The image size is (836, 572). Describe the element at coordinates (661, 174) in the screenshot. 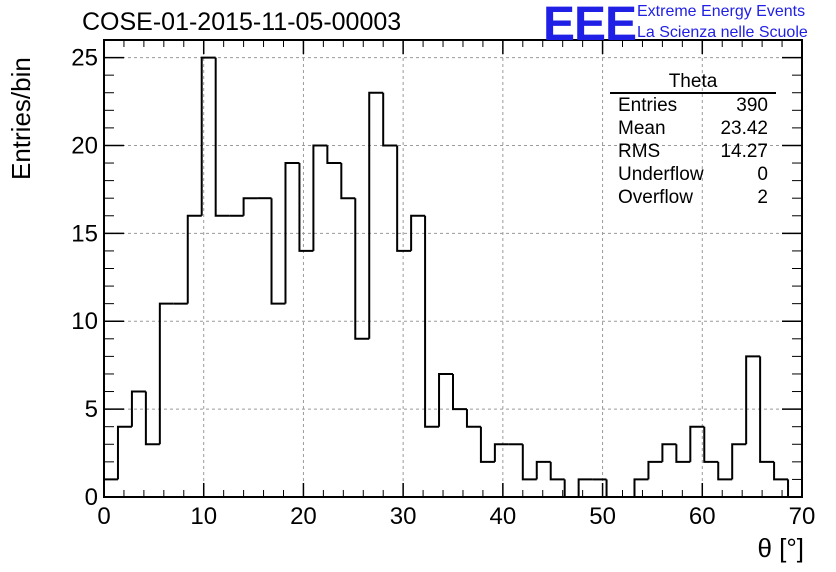

I see `stats-label: Underflow` at that location.